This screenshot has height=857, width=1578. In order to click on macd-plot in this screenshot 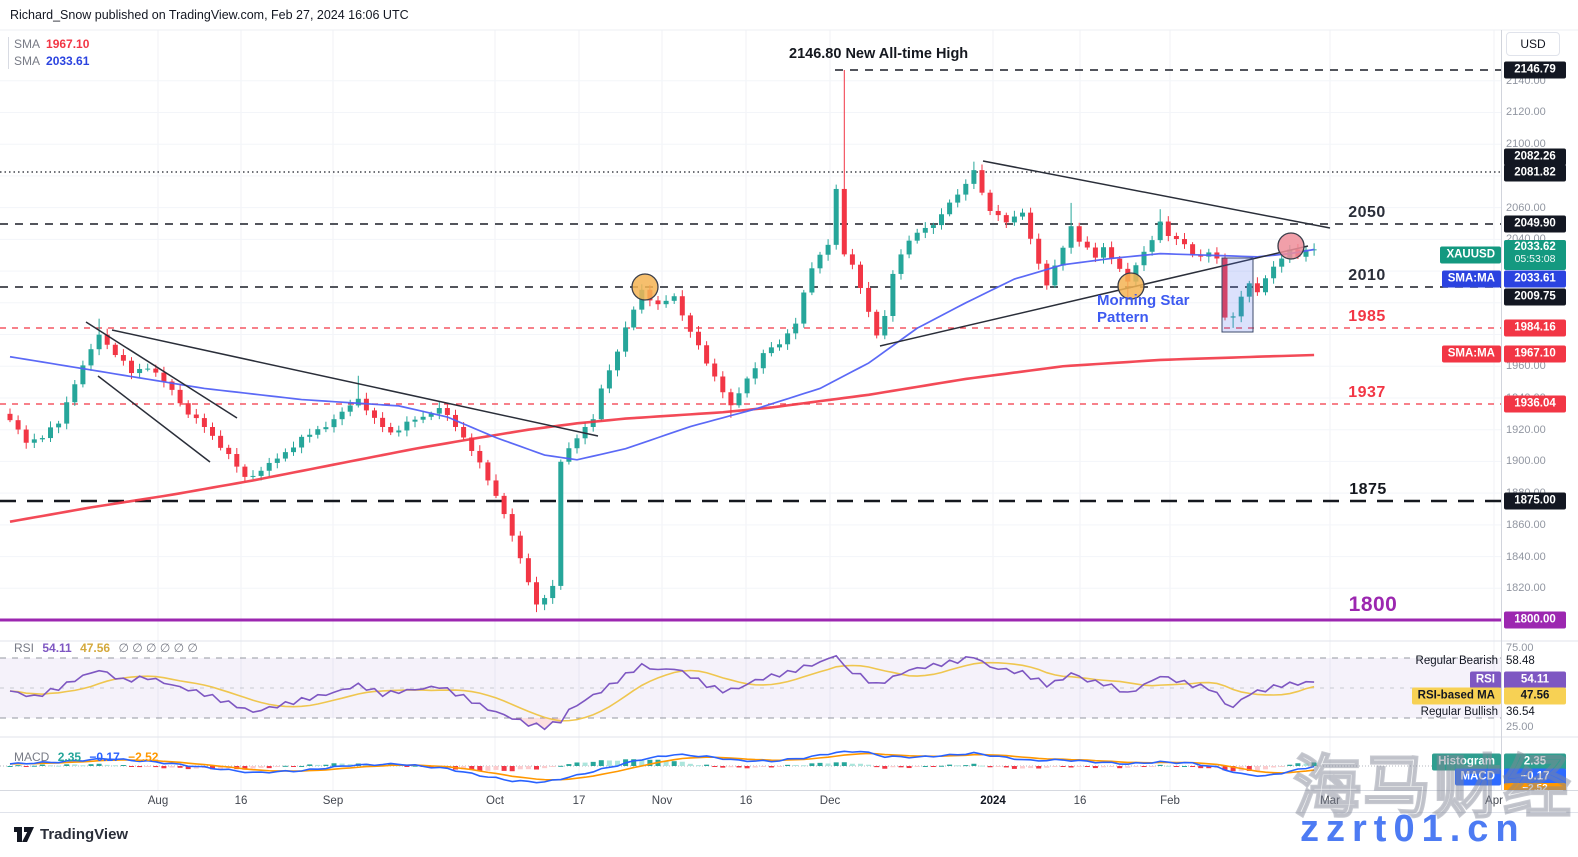, I will do `click(750, 767)`.